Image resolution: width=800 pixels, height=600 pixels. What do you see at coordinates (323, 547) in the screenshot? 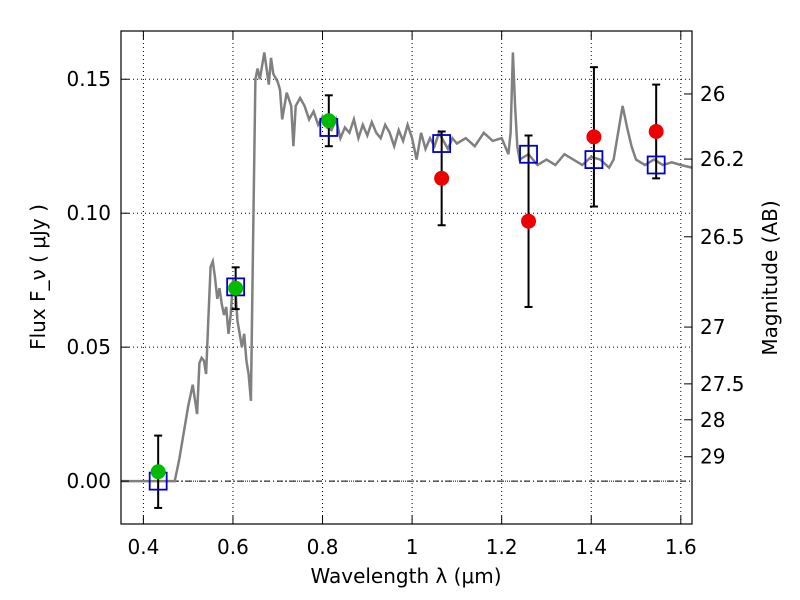
I see `x-tick-label: 0.8` at bounding box center [323, 547].